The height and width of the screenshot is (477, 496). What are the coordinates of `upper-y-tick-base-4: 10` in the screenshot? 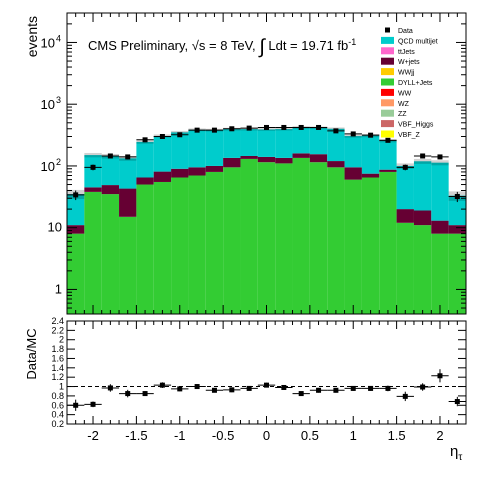 It's located at (48, 42).